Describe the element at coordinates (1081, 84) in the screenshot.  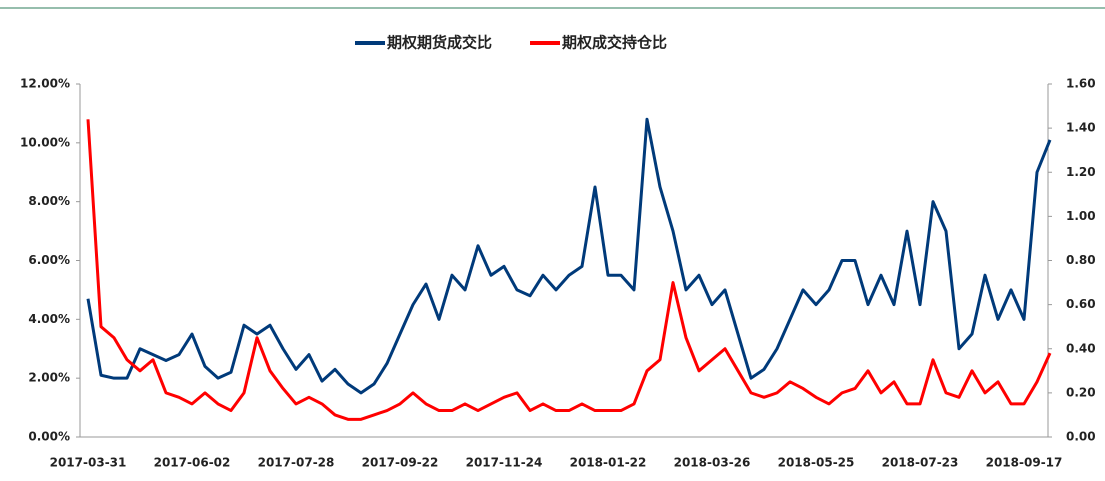
I see `y2-tick-label: 1.60` at that location.